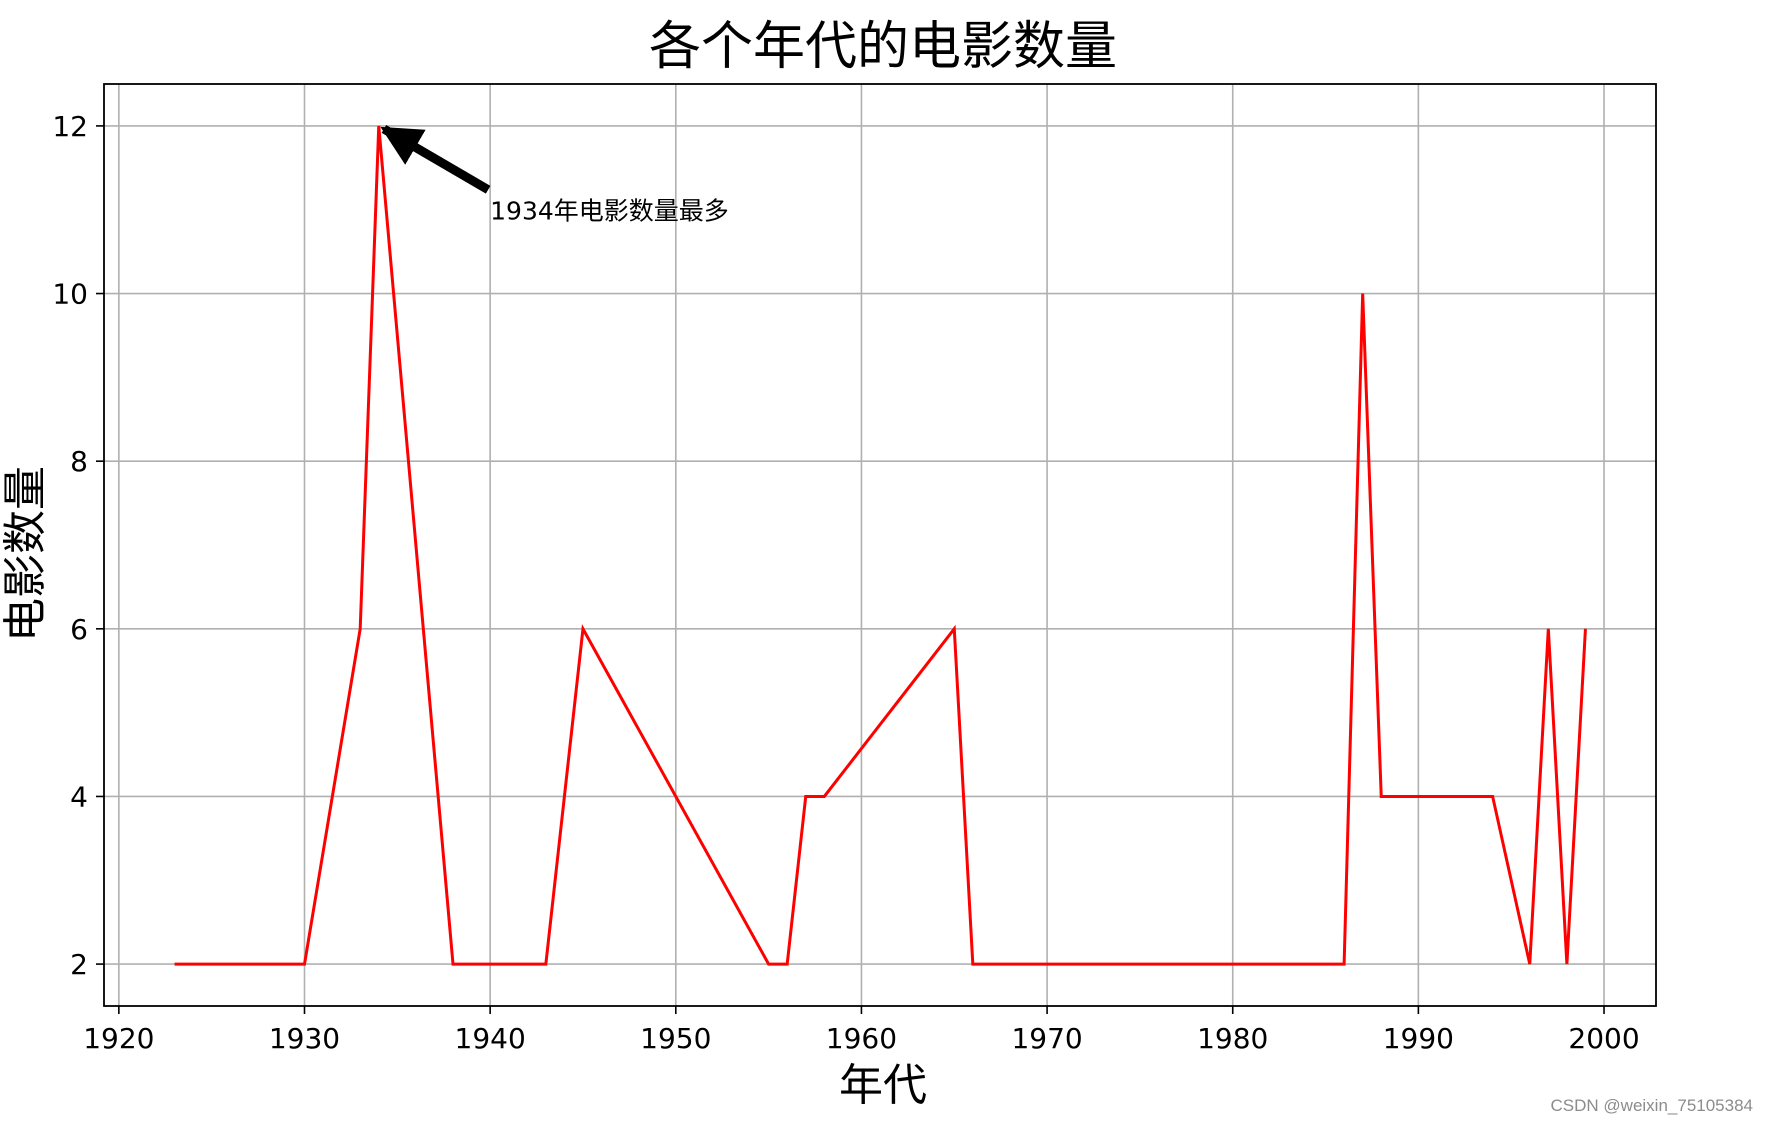 The image size is (1767, 1126). What do you see at coordinates (79, 461) in the screenshot?
I see `y-tick-label: 8` at bounding box center [79, 461].